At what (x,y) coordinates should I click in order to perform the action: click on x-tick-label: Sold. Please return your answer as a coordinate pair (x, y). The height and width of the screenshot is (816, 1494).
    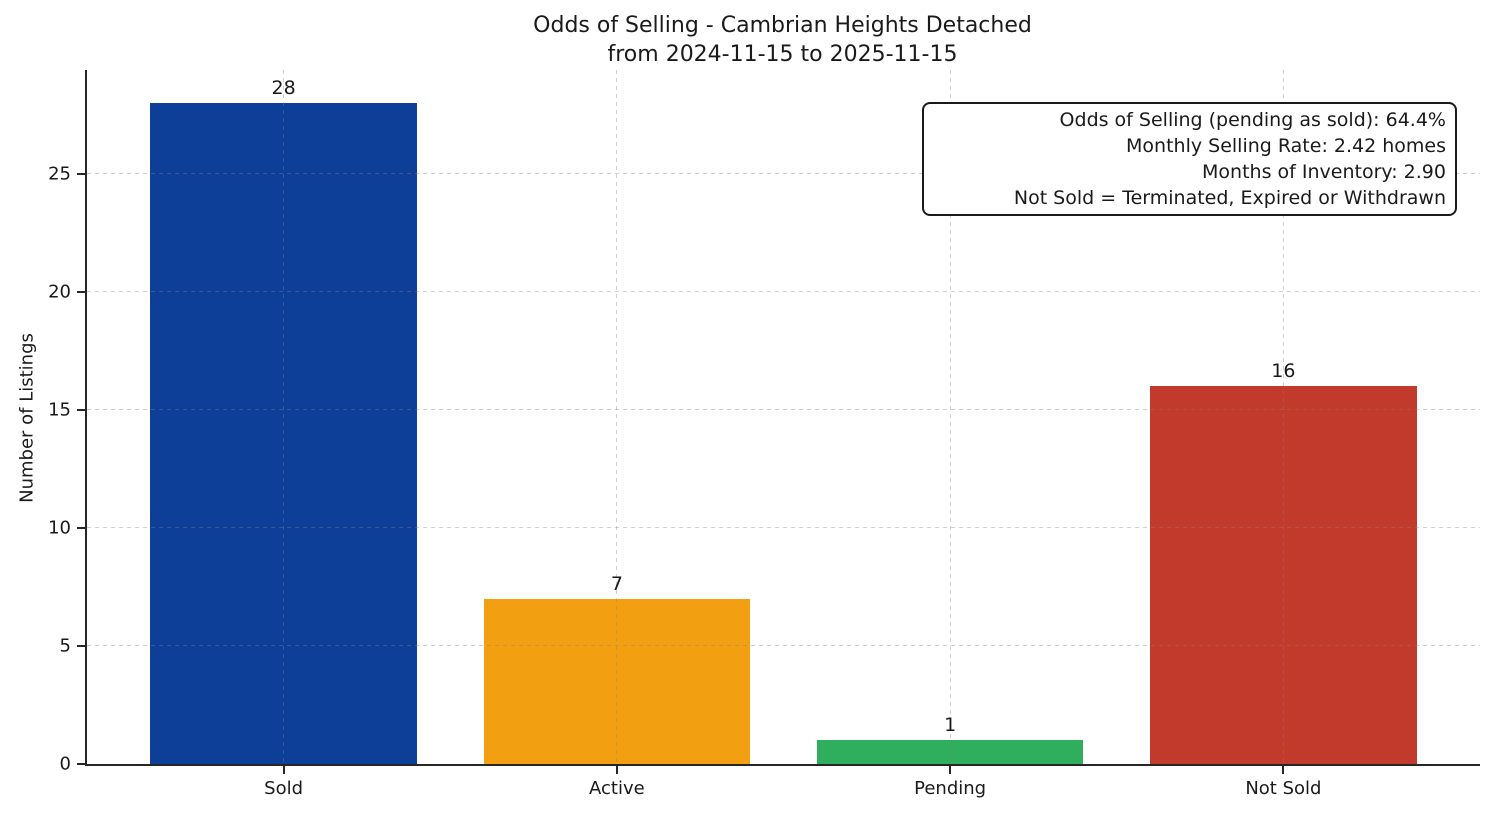
    Looking at the image, I should click on (284, 788).